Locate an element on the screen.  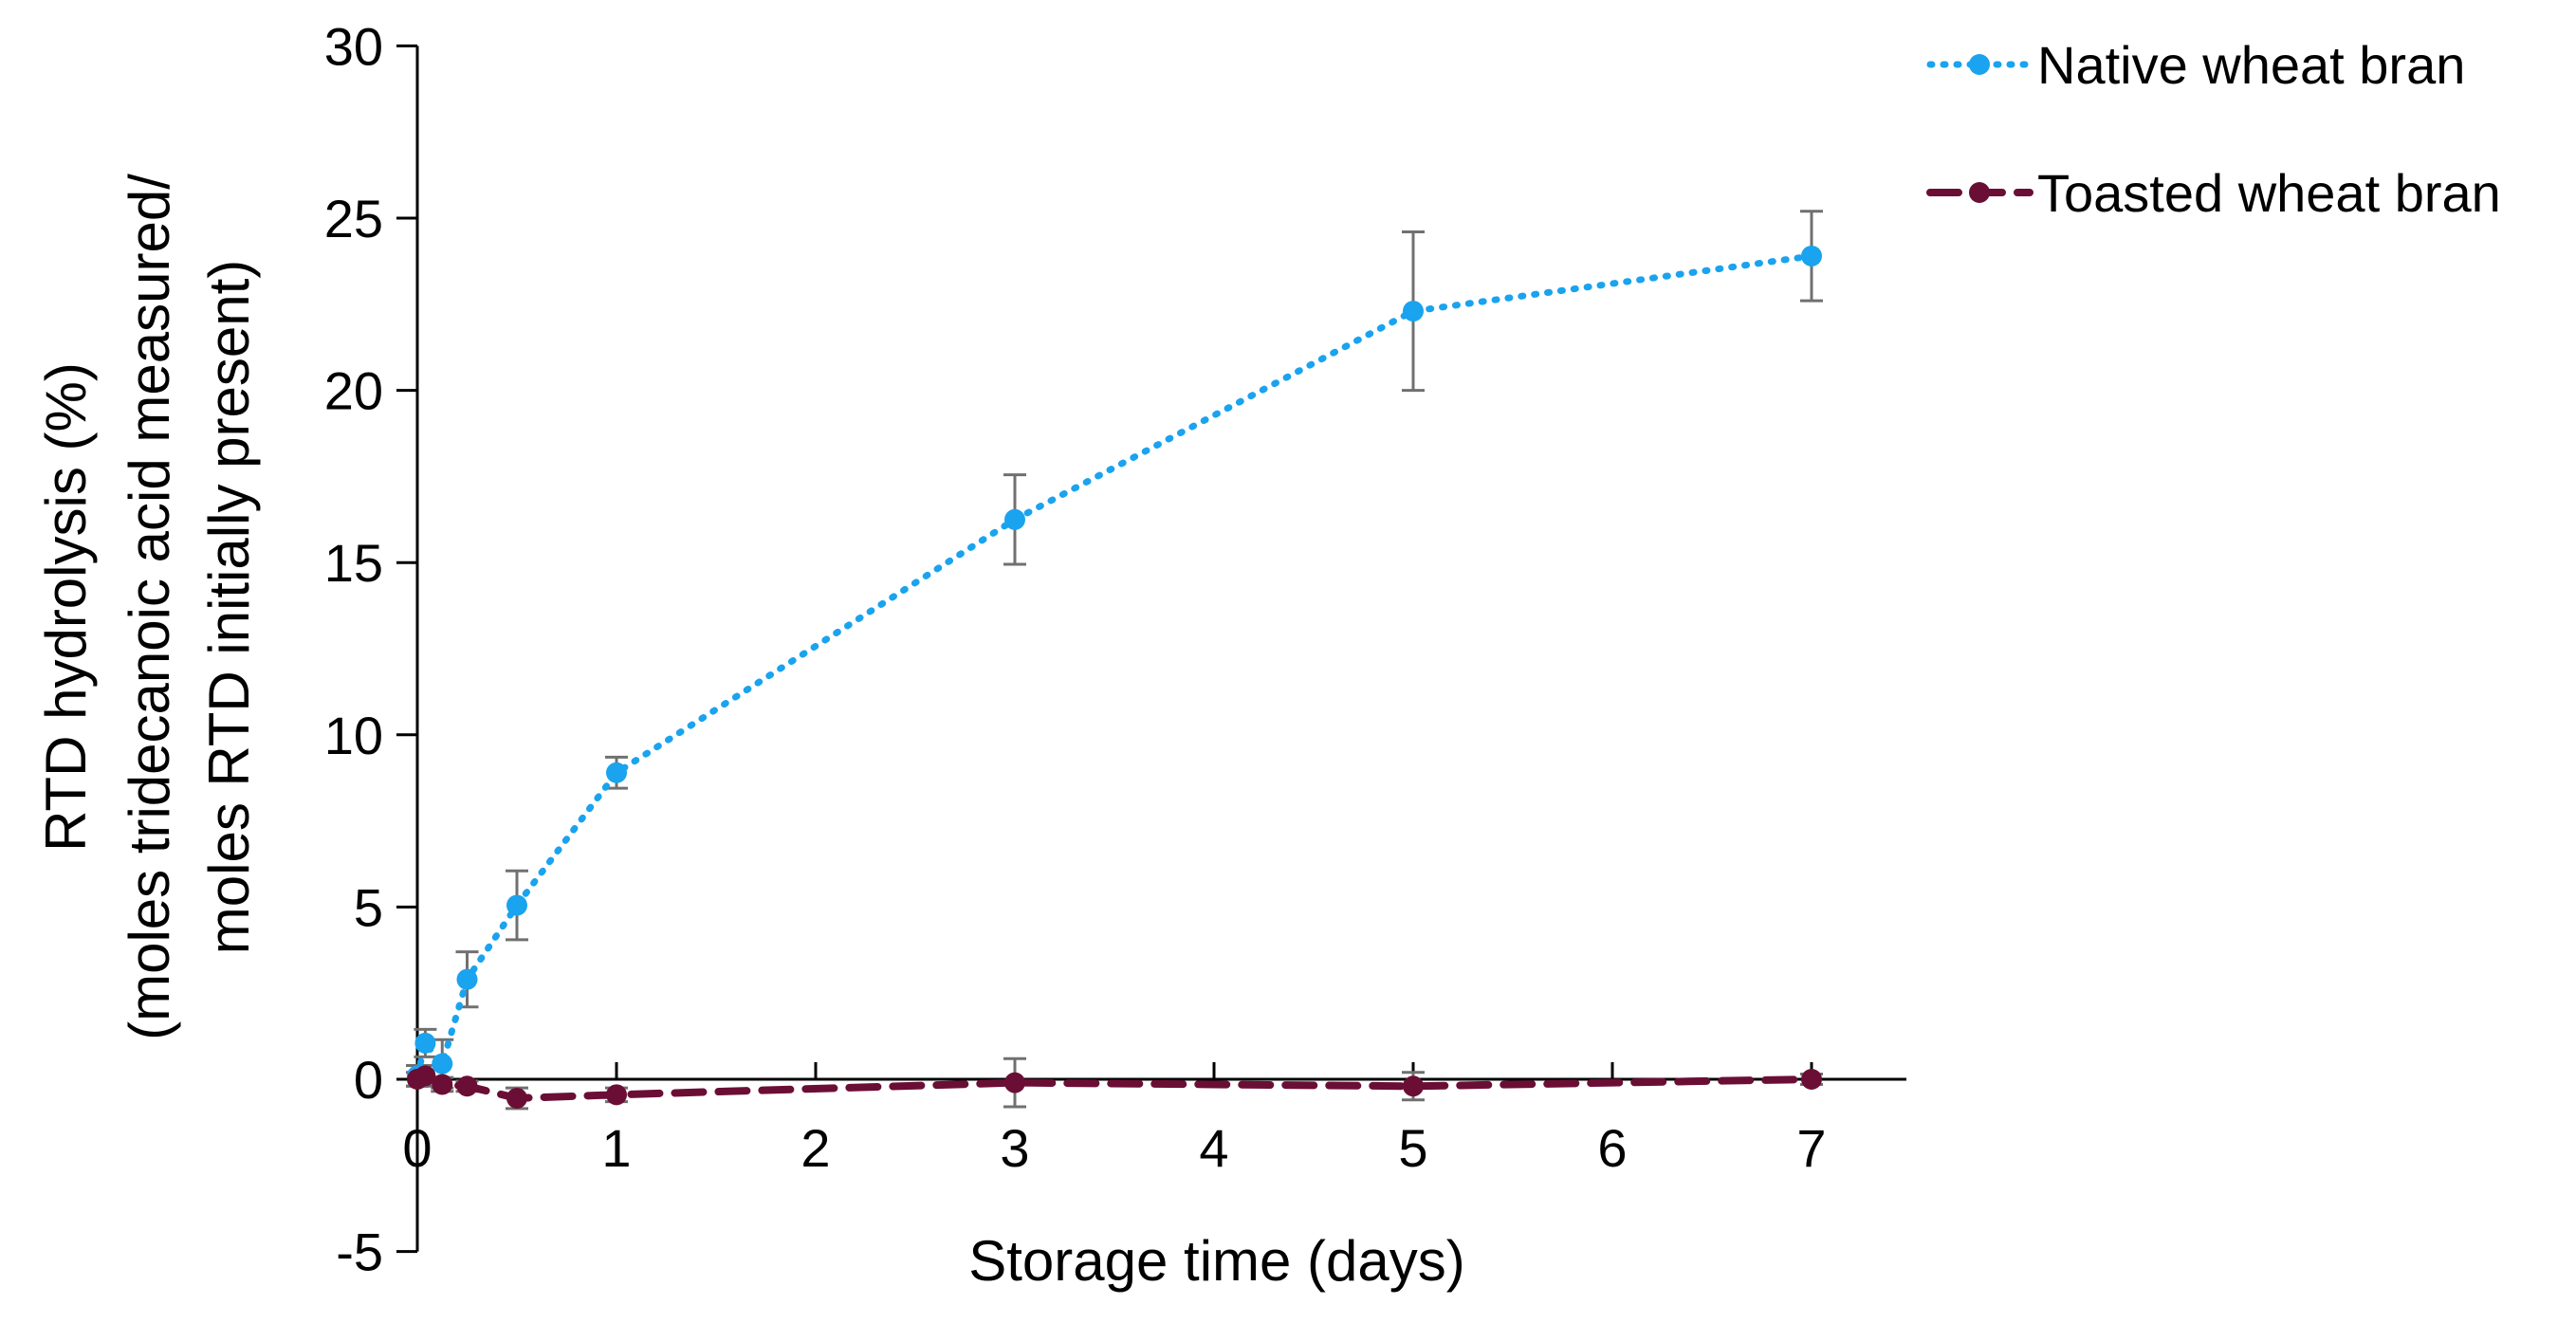
y-tick-label: 25 is located at coordinates (353, 219).